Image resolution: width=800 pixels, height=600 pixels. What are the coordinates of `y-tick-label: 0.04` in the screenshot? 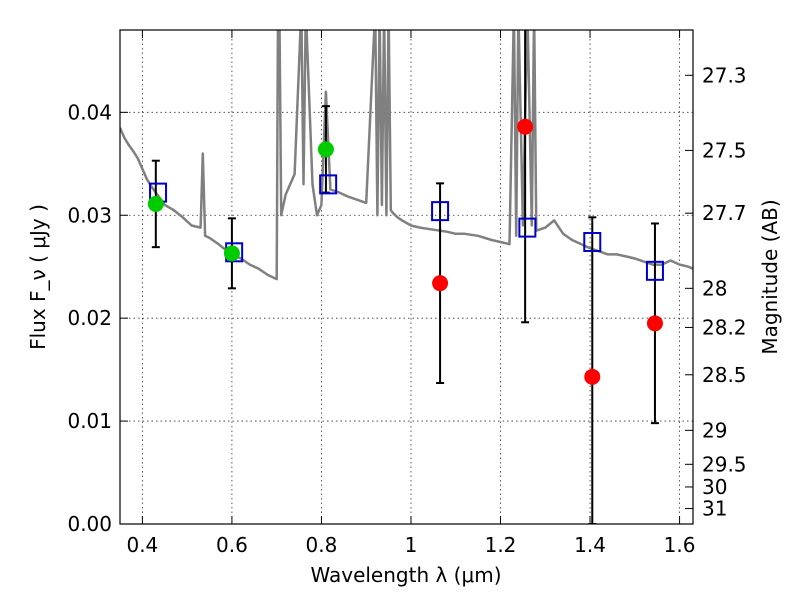 It's located at (89, 112).